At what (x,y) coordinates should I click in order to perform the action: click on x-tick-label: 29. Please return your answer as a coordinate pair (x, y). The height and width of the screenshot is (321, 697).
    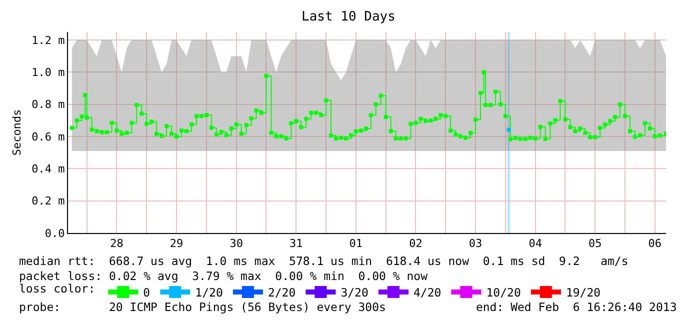
    Looking at the image, I should click on (177, 243).